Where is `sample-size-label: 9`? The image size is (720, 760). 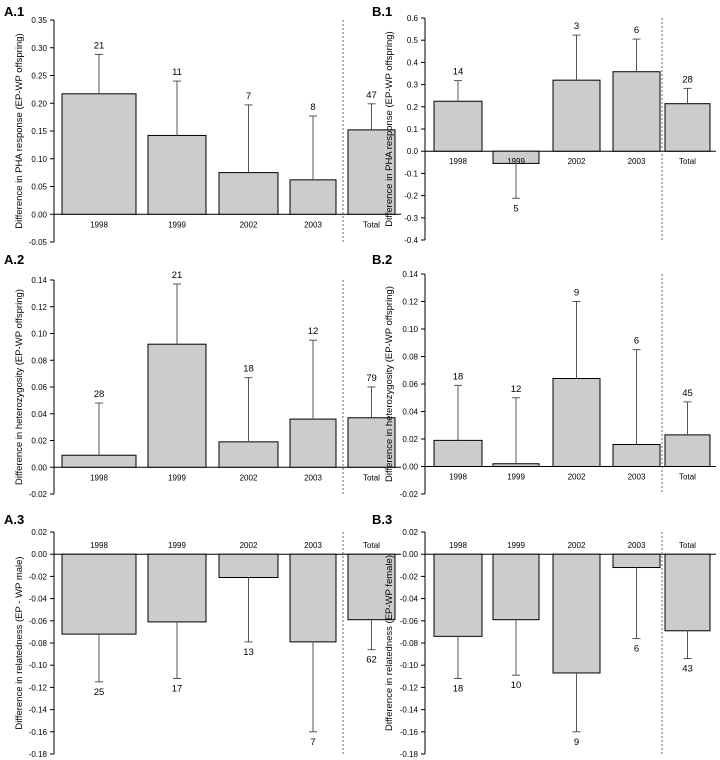
sample-size-label: 9 is located at coordinates (576, 293).